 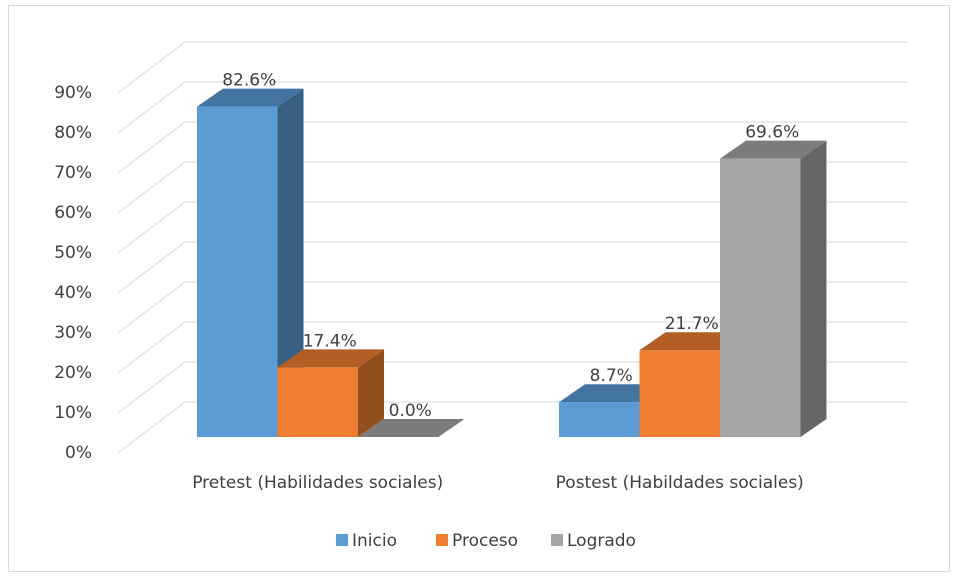 What do you see at coordinates (73, 413) in the screenshot?
I see `y-tick-label: 10%` at bounding box center [73, 413].